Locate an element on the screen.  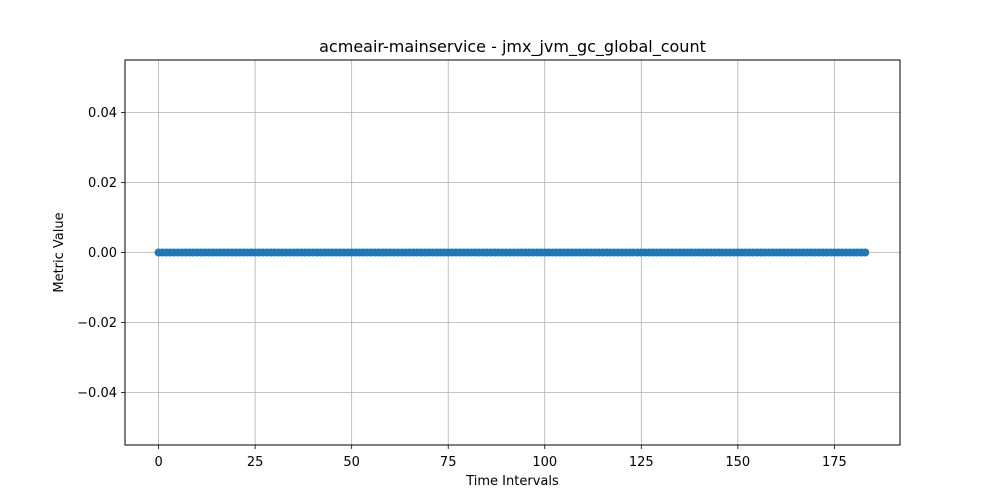
y-tick-label: 0.02 is located at coordinates (102, 183).